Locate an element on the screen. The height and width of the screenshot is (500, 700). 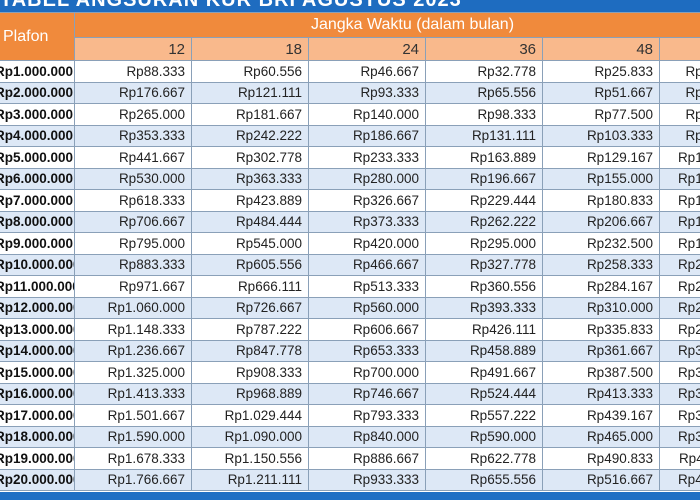
installment-cell: Rp622.778 is located at coordinates (484, 458).